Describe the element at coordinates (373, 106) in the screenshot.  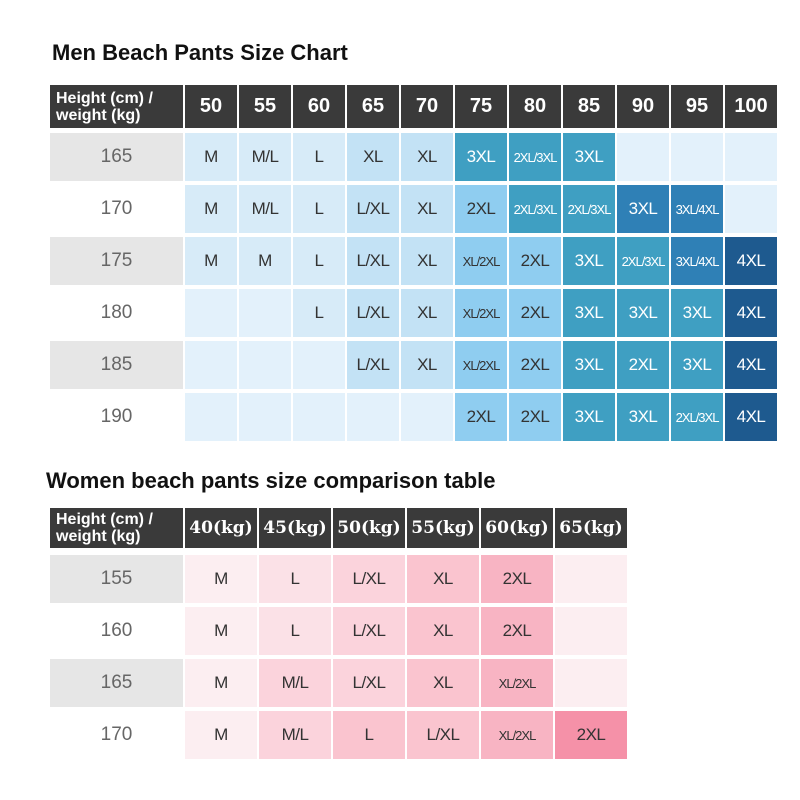
I see `column-header: 65` at that location.